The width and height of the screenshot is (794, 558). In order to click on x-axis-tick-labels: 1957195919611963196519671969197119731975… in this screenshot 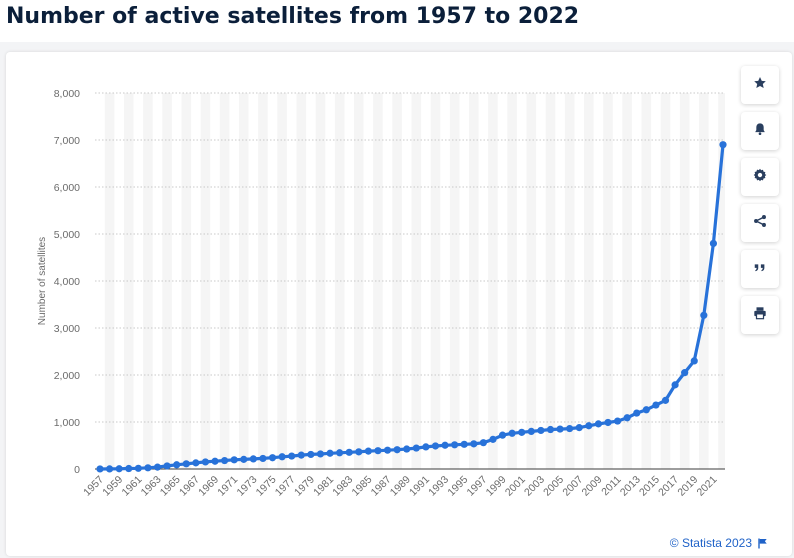, I will do `click(400, 486)`.